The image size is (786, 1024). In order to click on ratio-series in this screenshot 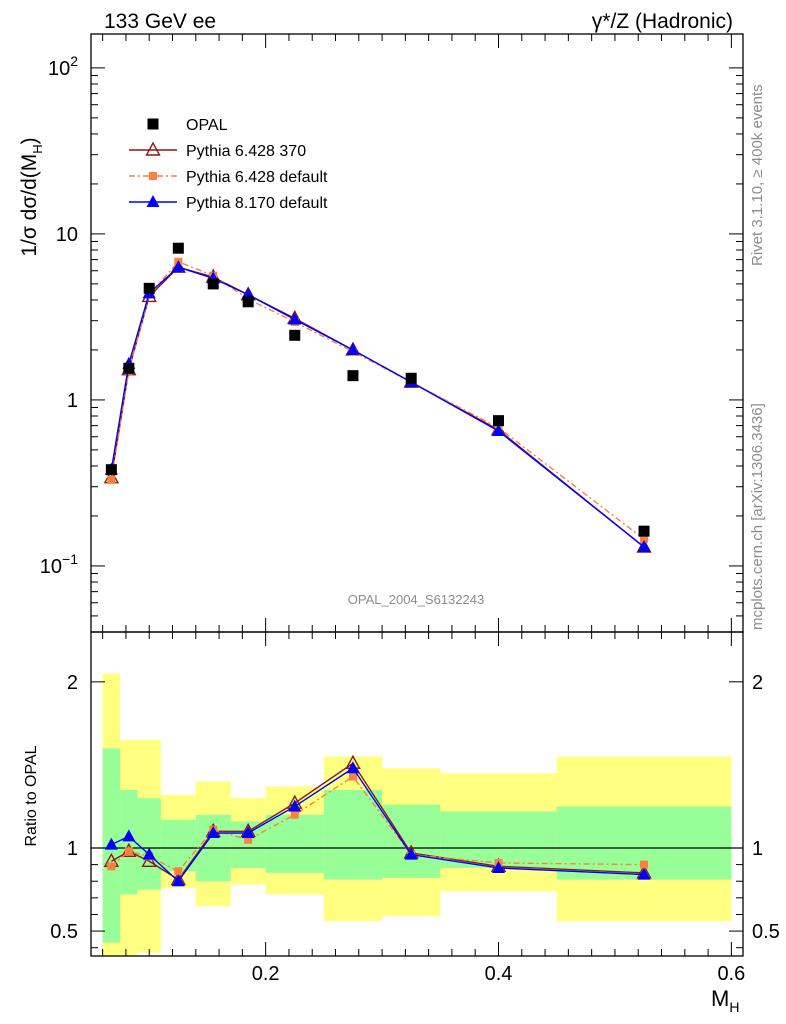, I will do `click(377, 820)`.